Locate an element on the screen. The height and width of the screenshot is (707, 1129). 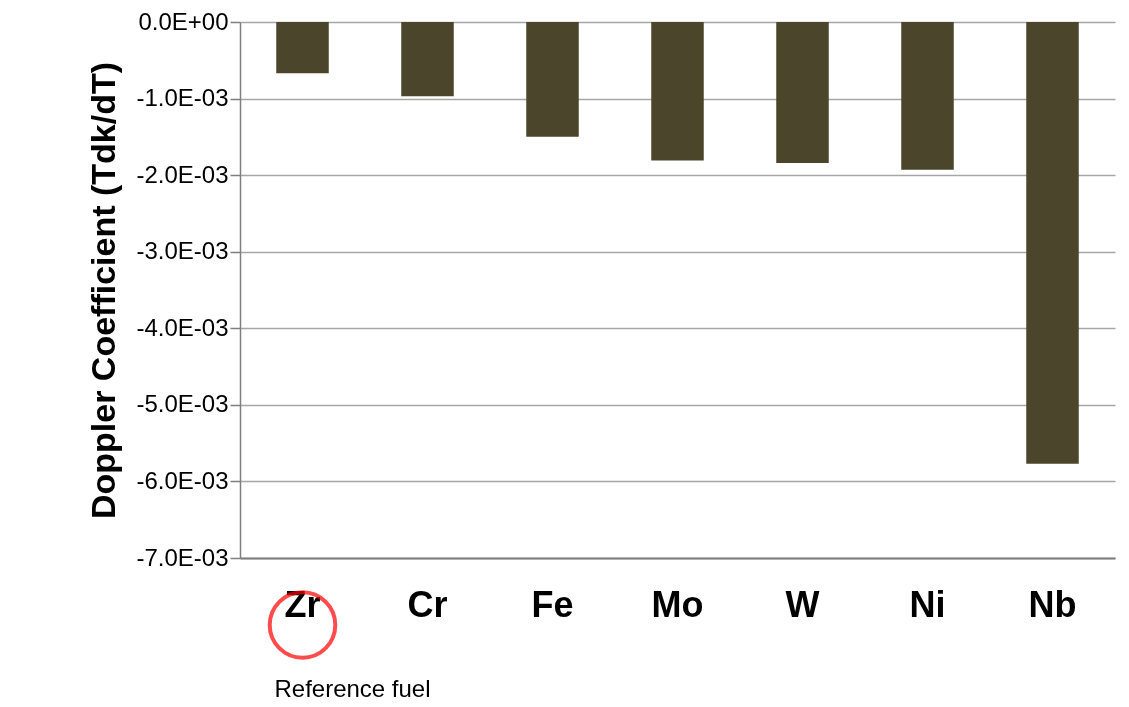
y-tick-label: -1.0E-03 is located at coordinates (182, 98).